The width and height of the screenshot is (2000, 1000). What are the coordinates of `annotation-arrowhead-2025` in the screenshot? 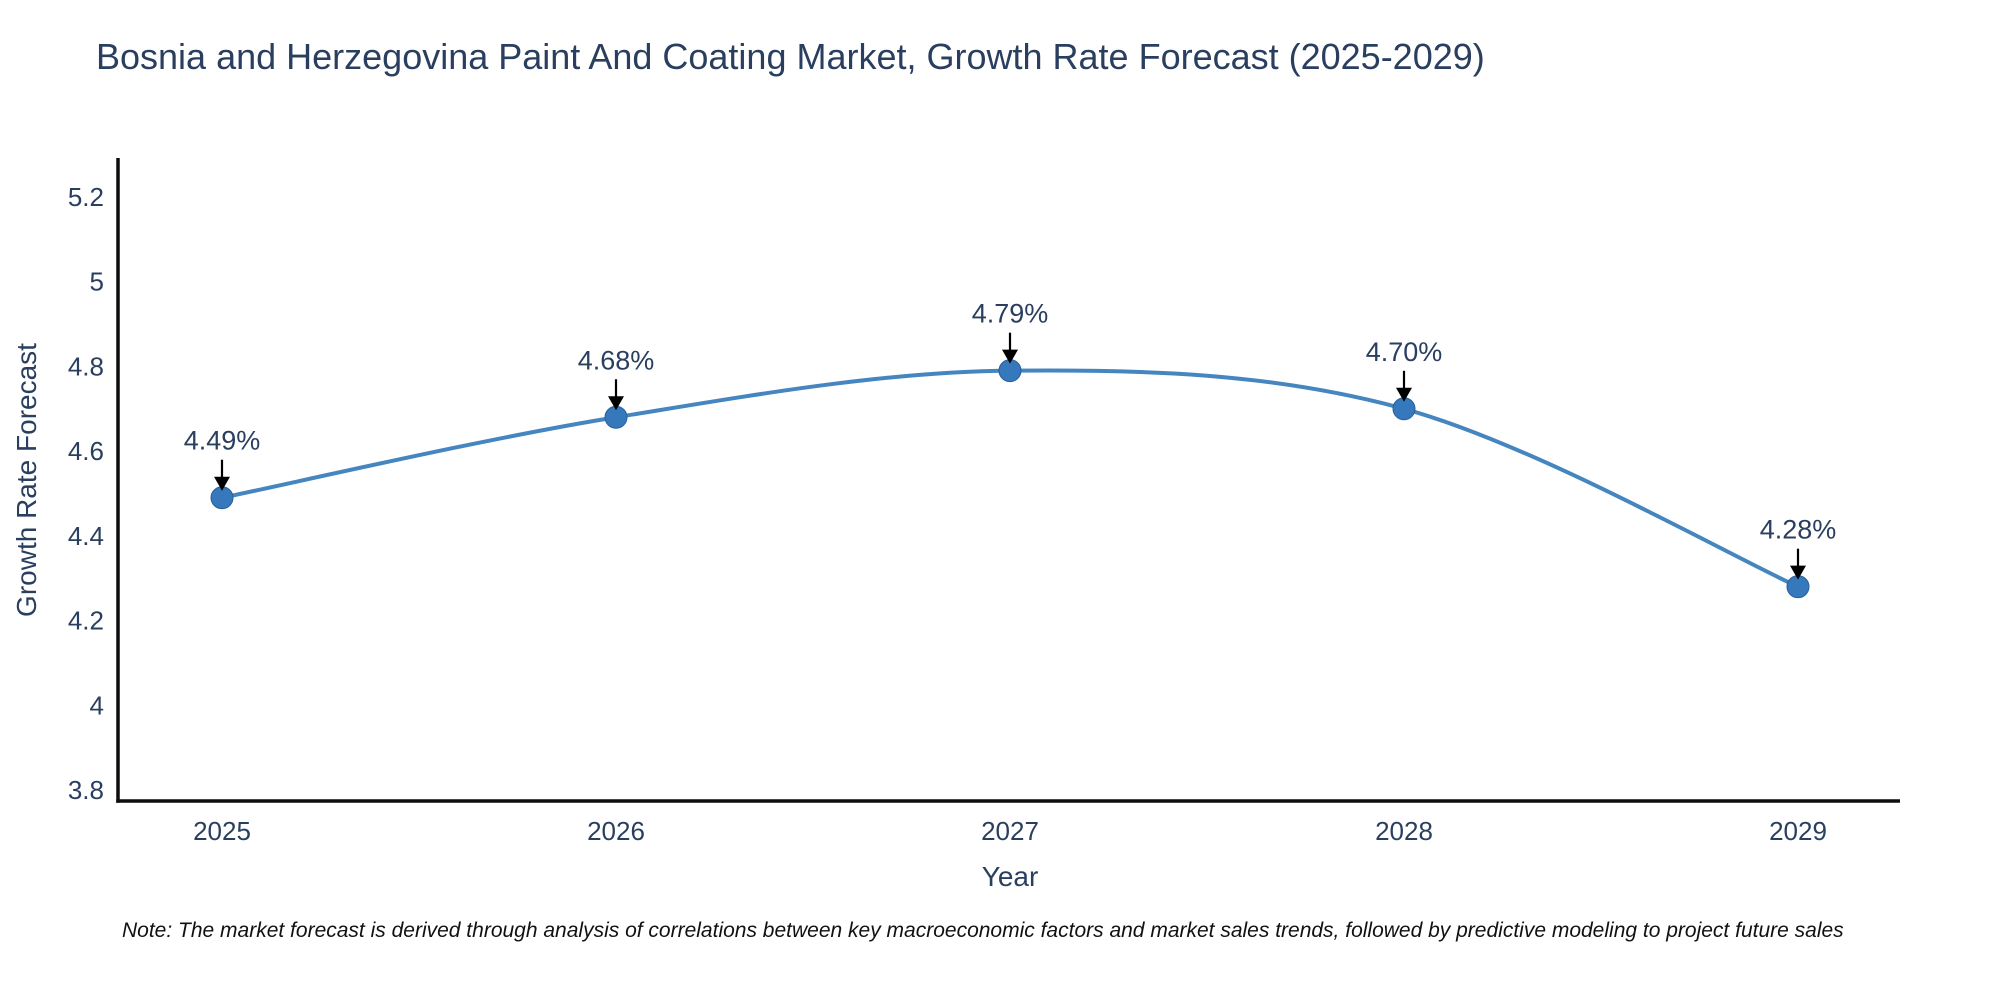 It's located at (222, 483).